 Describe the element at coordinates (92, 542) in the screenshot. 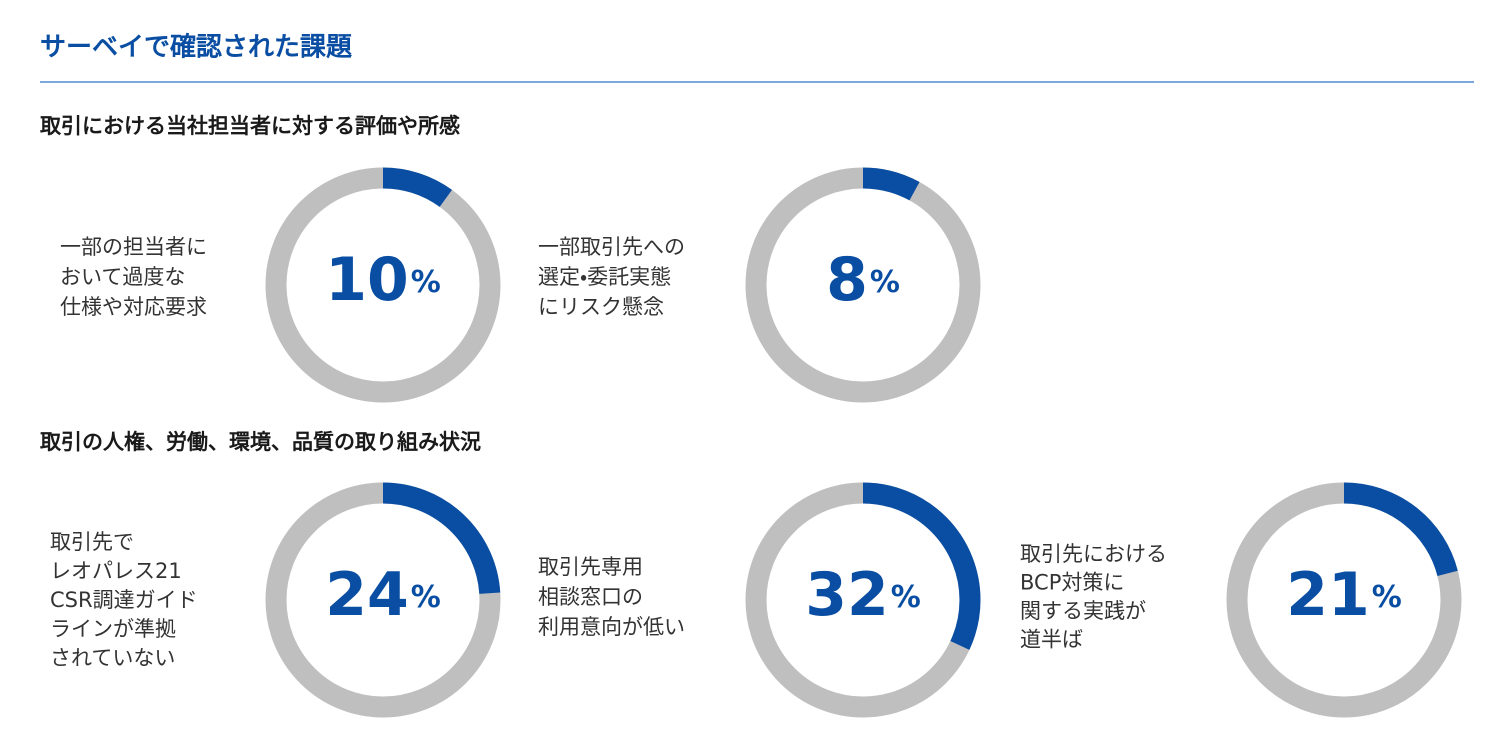

I see `donut-label-line: 取引先で` at that location.